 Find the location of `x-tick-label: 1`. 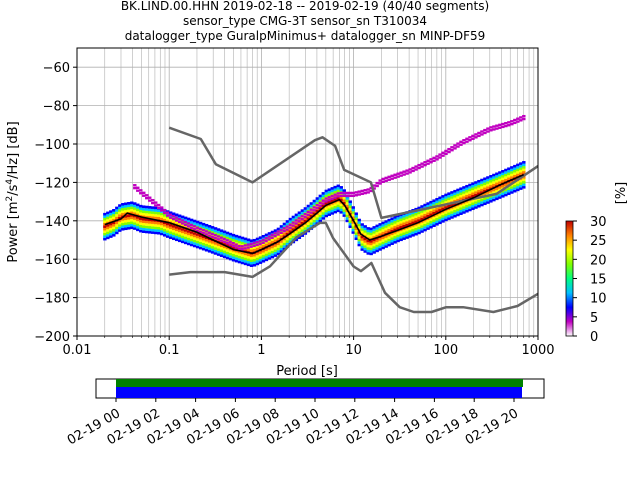

x-tick-label: 1 is located at coordinates (261, 350).